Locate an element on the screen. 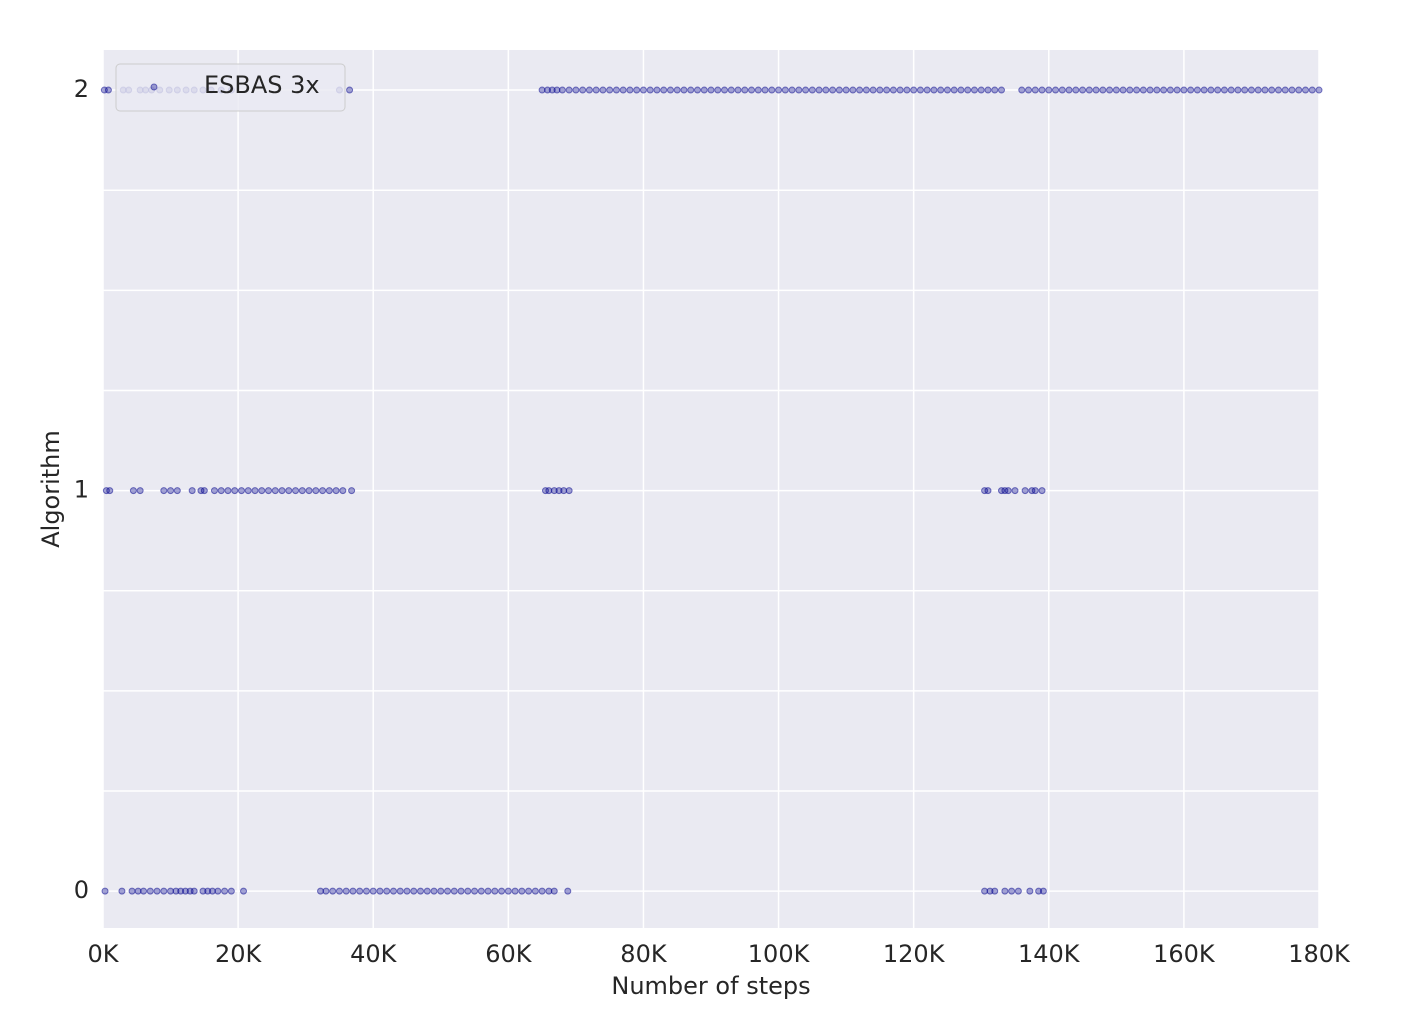 This screenshot has width=1409, height=1029. x-tick-label: 180K is located at coordinates (1319, 954).